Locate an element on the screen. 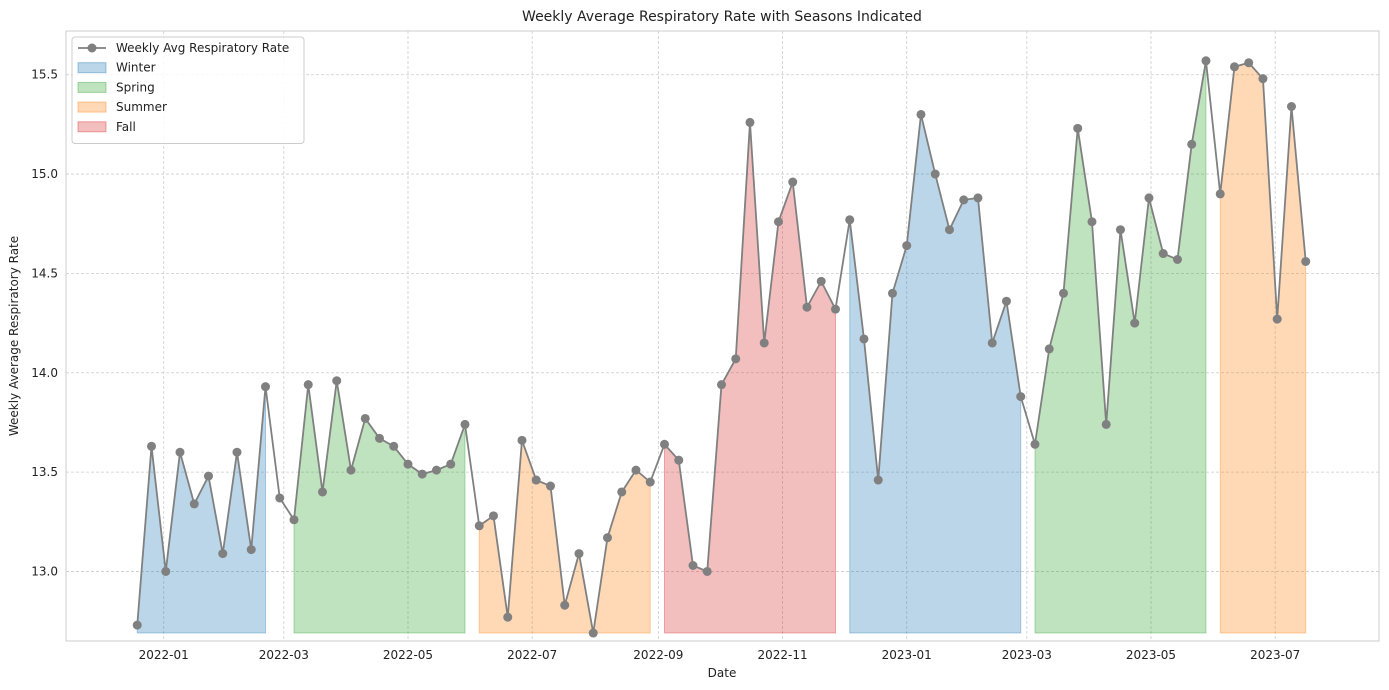 The image size is (1389, 690). x-axis-title: Date is located at coordinates (722, 673).